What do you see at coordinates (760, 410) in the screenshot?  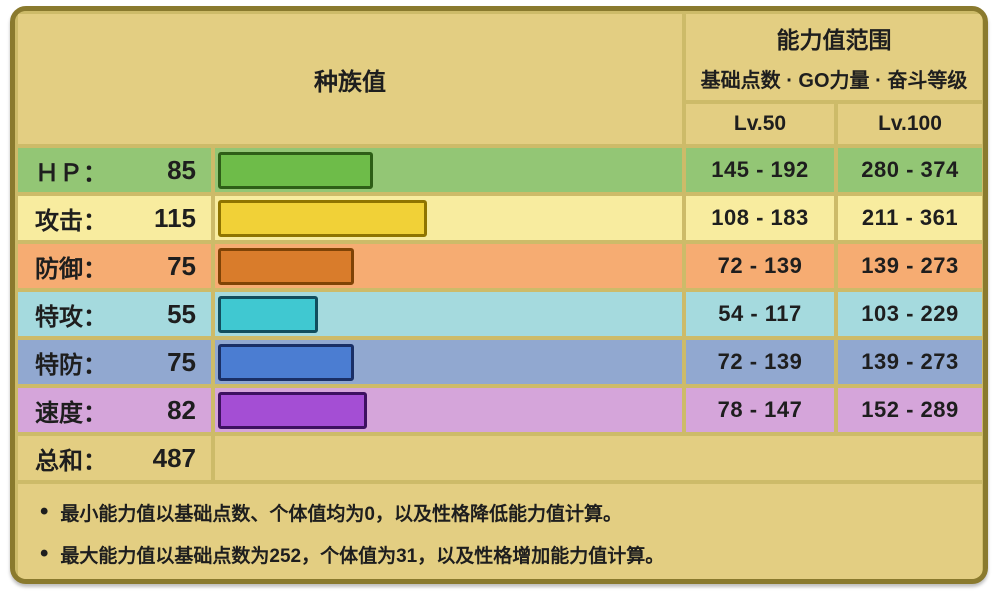 I see `stat-row-speed-lv50: 78 - 147` at bounding box center [760, 410].